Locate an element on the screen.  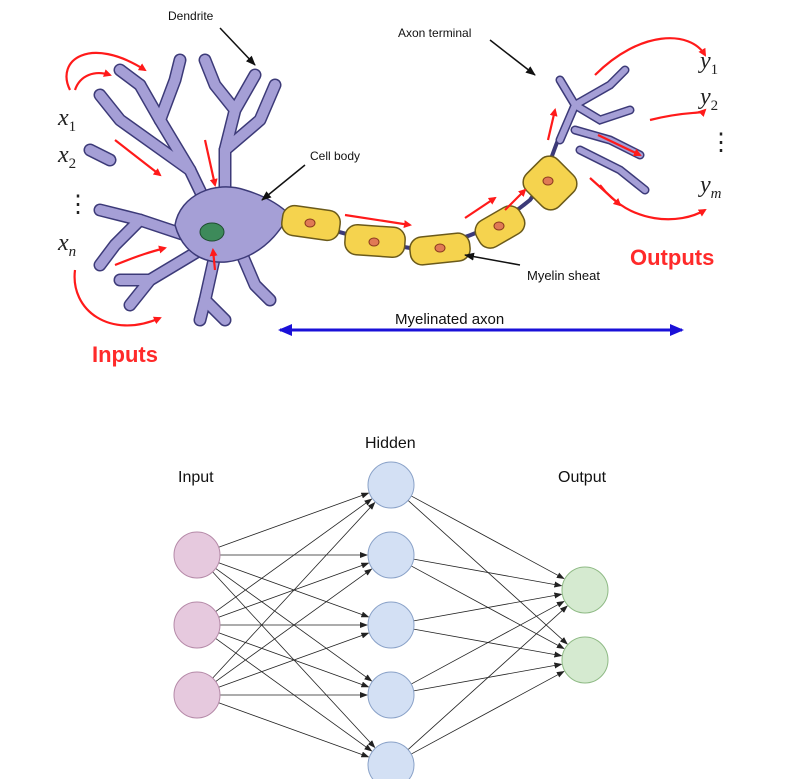
label-inputs: Inputs is located at coordinates (125, 354).